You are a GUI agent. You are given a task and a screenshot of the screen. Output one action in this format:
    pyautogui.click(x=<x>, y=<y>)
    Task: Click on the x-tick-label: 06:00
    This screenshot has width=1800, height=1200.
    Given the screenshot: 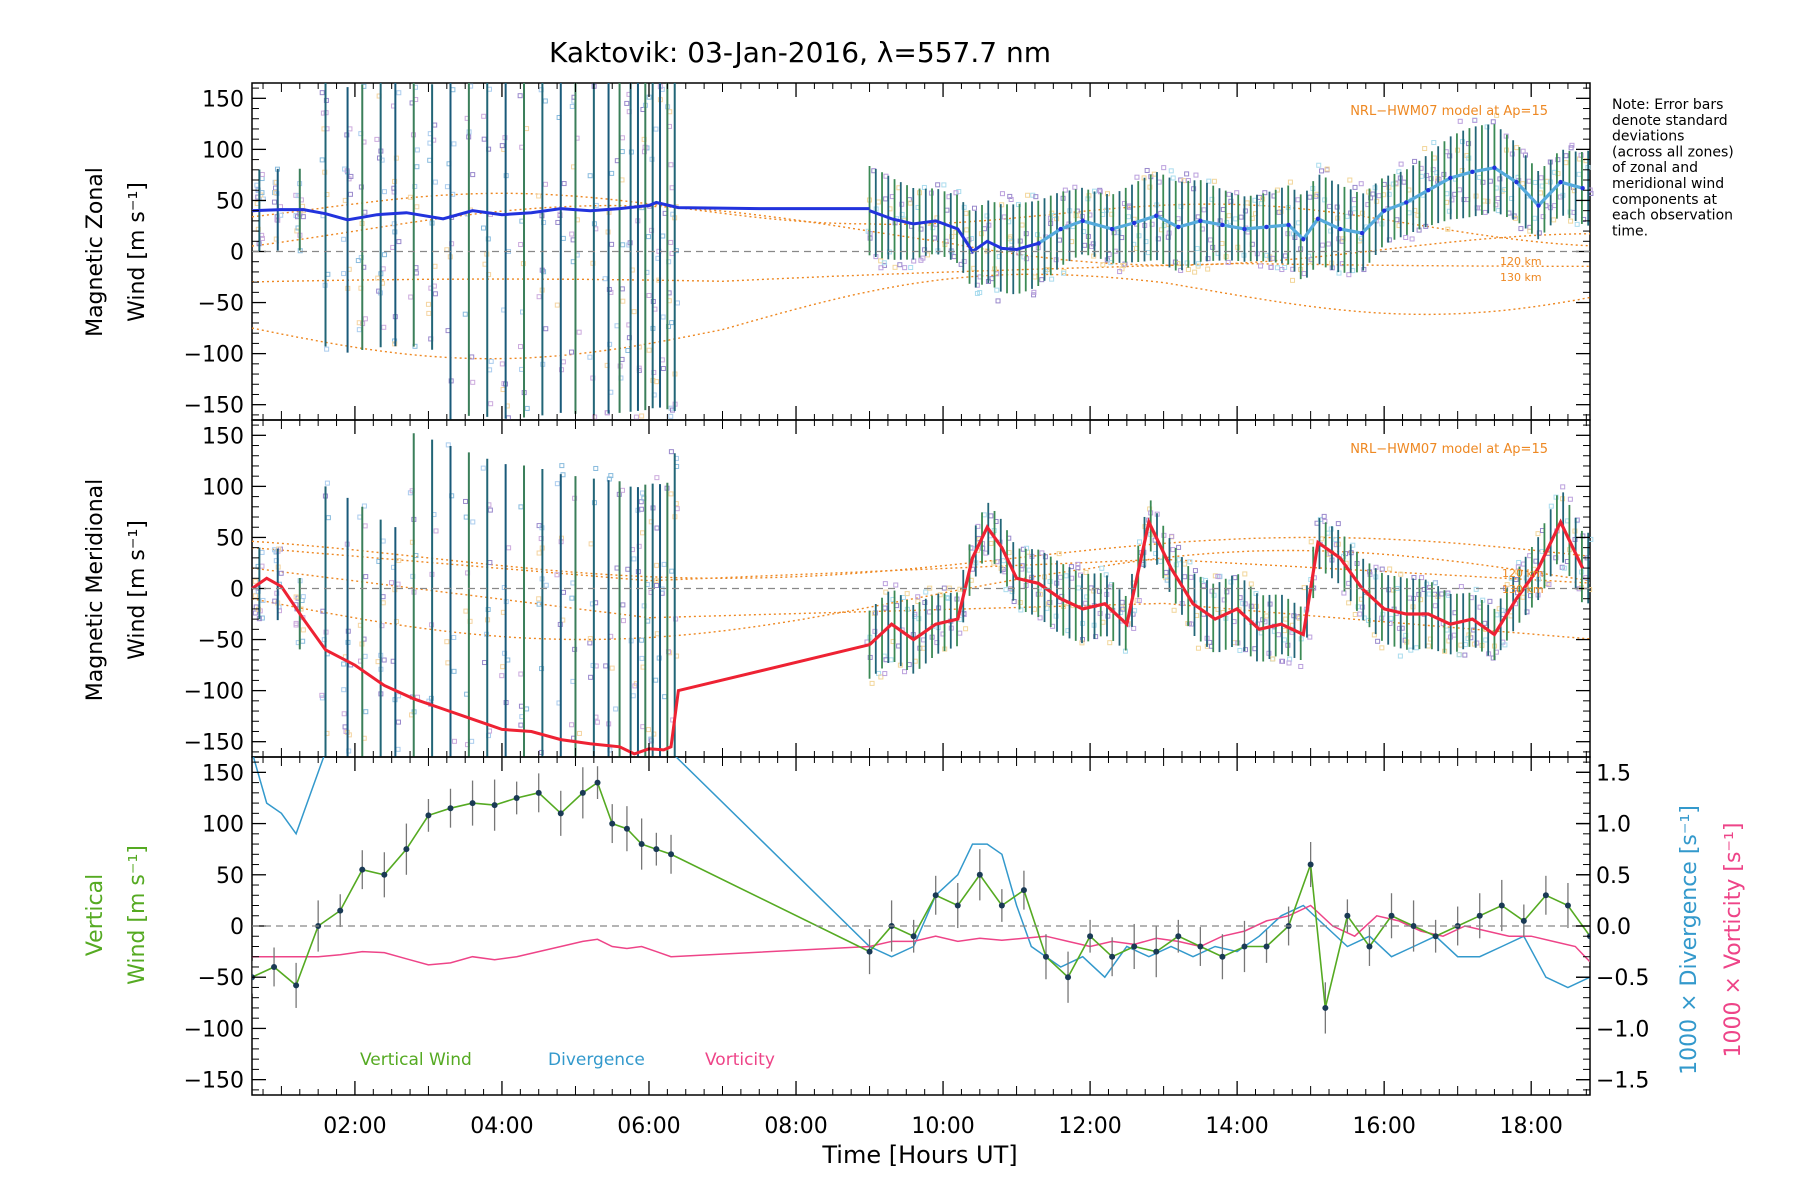 What is the action you would take?
    pyautogui.click(x=648, y=1126)
    